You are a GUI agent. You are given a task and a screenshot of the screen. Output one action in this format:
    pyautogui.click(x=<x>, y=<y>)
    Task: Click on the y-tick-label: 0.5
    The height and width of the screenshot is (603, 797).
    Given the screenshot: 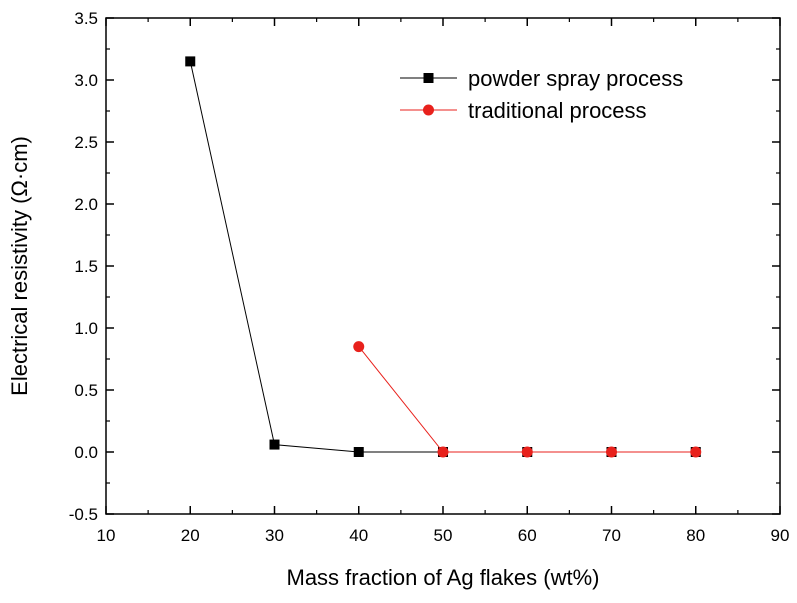 What is the action you would take?
    pyautogui.click(x=86, y=390)
    